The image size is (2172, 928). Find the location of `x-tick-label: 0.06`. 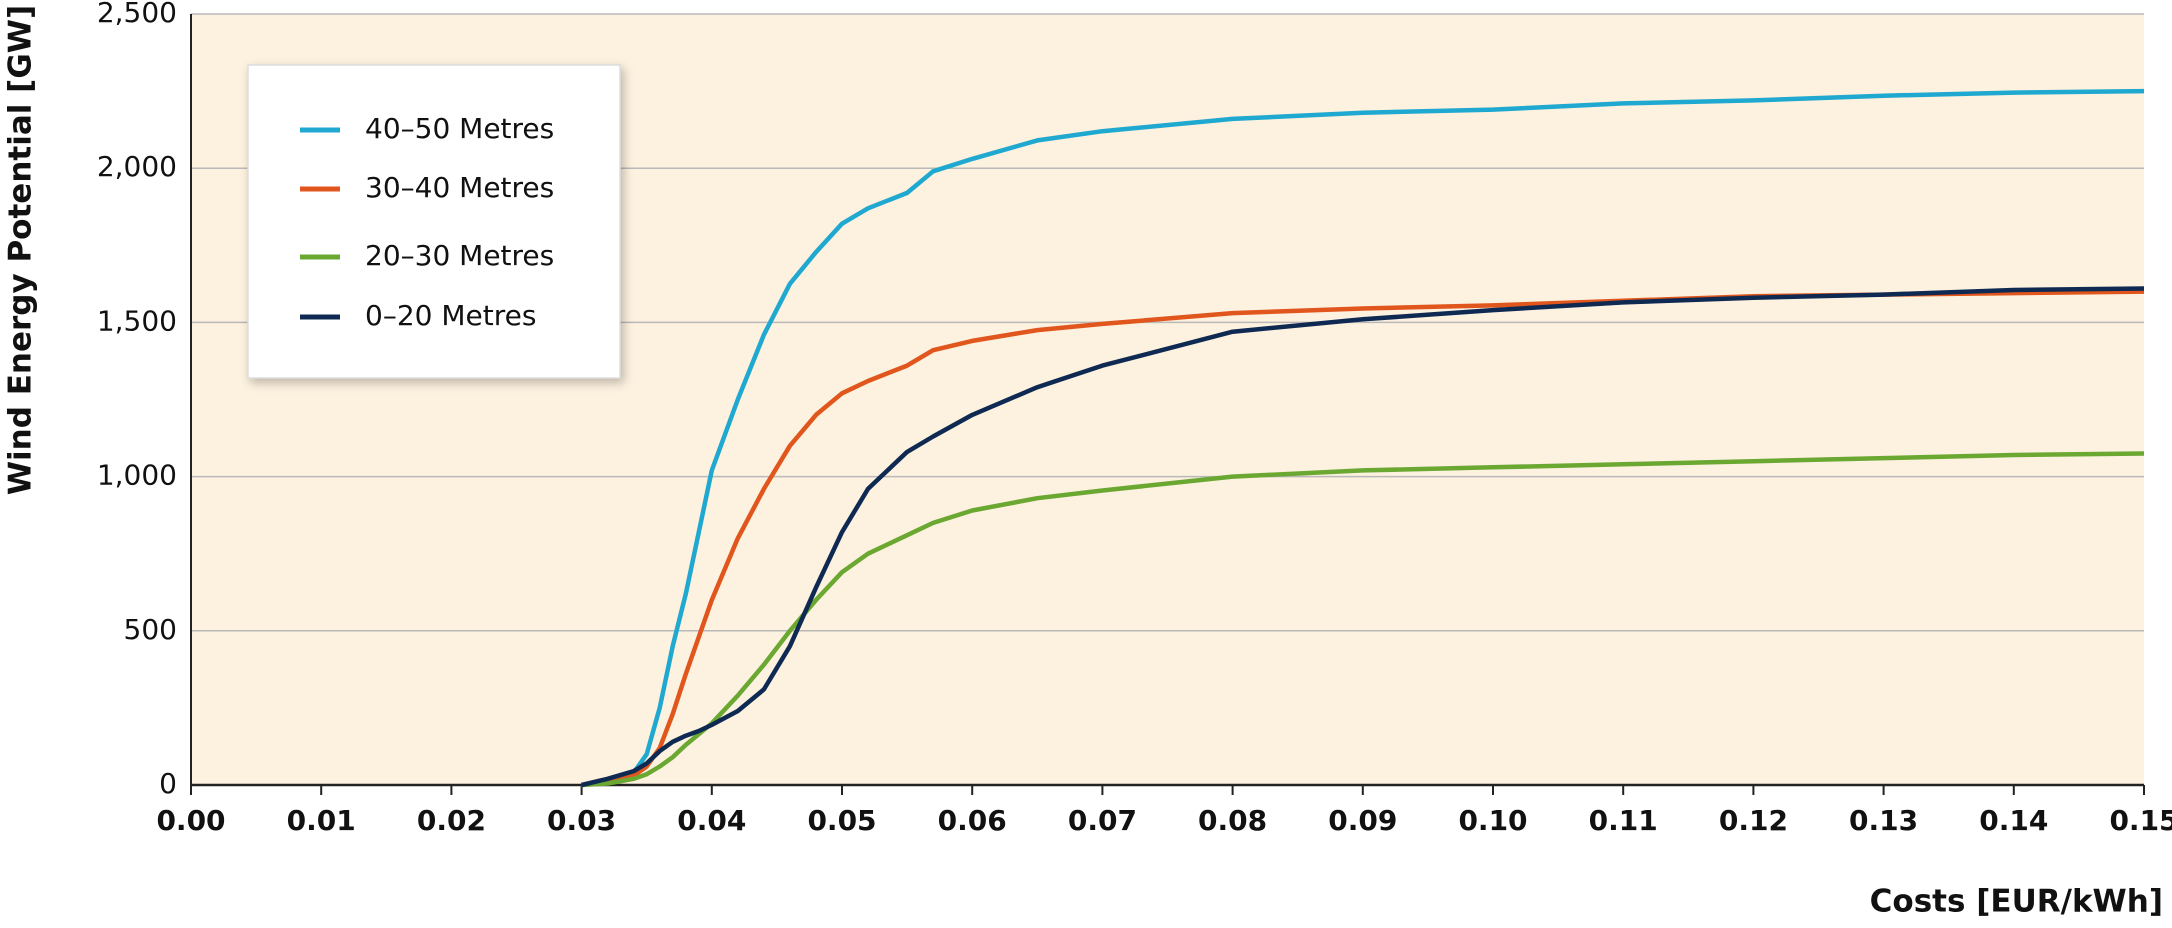

x-tick-label: 0.06 is located at coordinates (972, 820).